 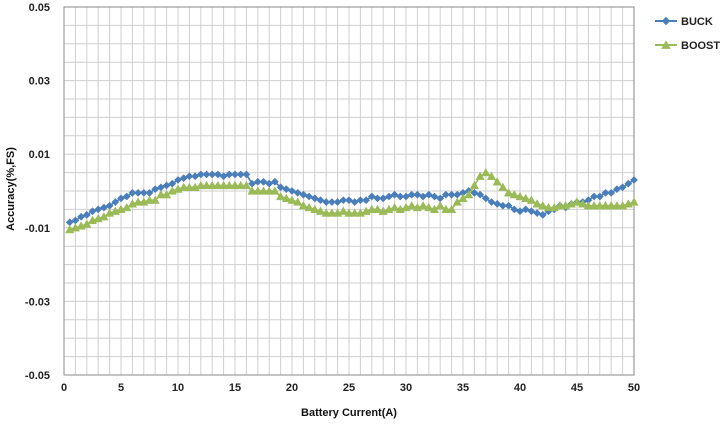 I want to click on series-buck, so click(x=351, y=198).